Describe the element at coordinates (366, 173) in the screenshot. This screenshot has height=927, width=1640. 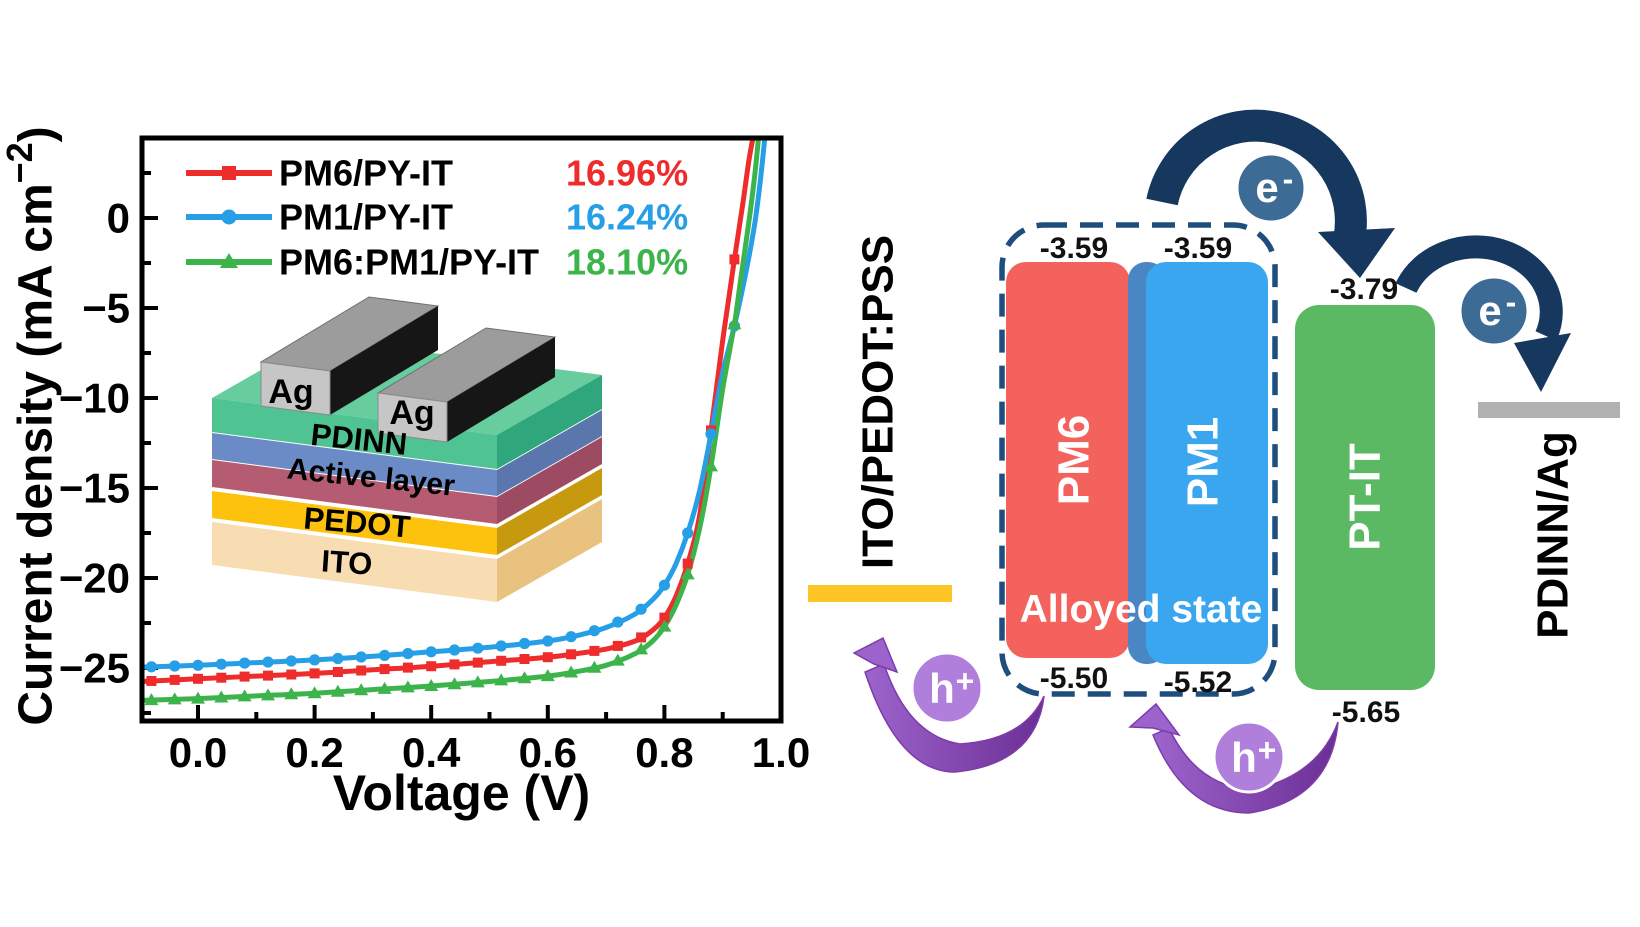
I see `svg-text: PM6/PY-IT` at that location.